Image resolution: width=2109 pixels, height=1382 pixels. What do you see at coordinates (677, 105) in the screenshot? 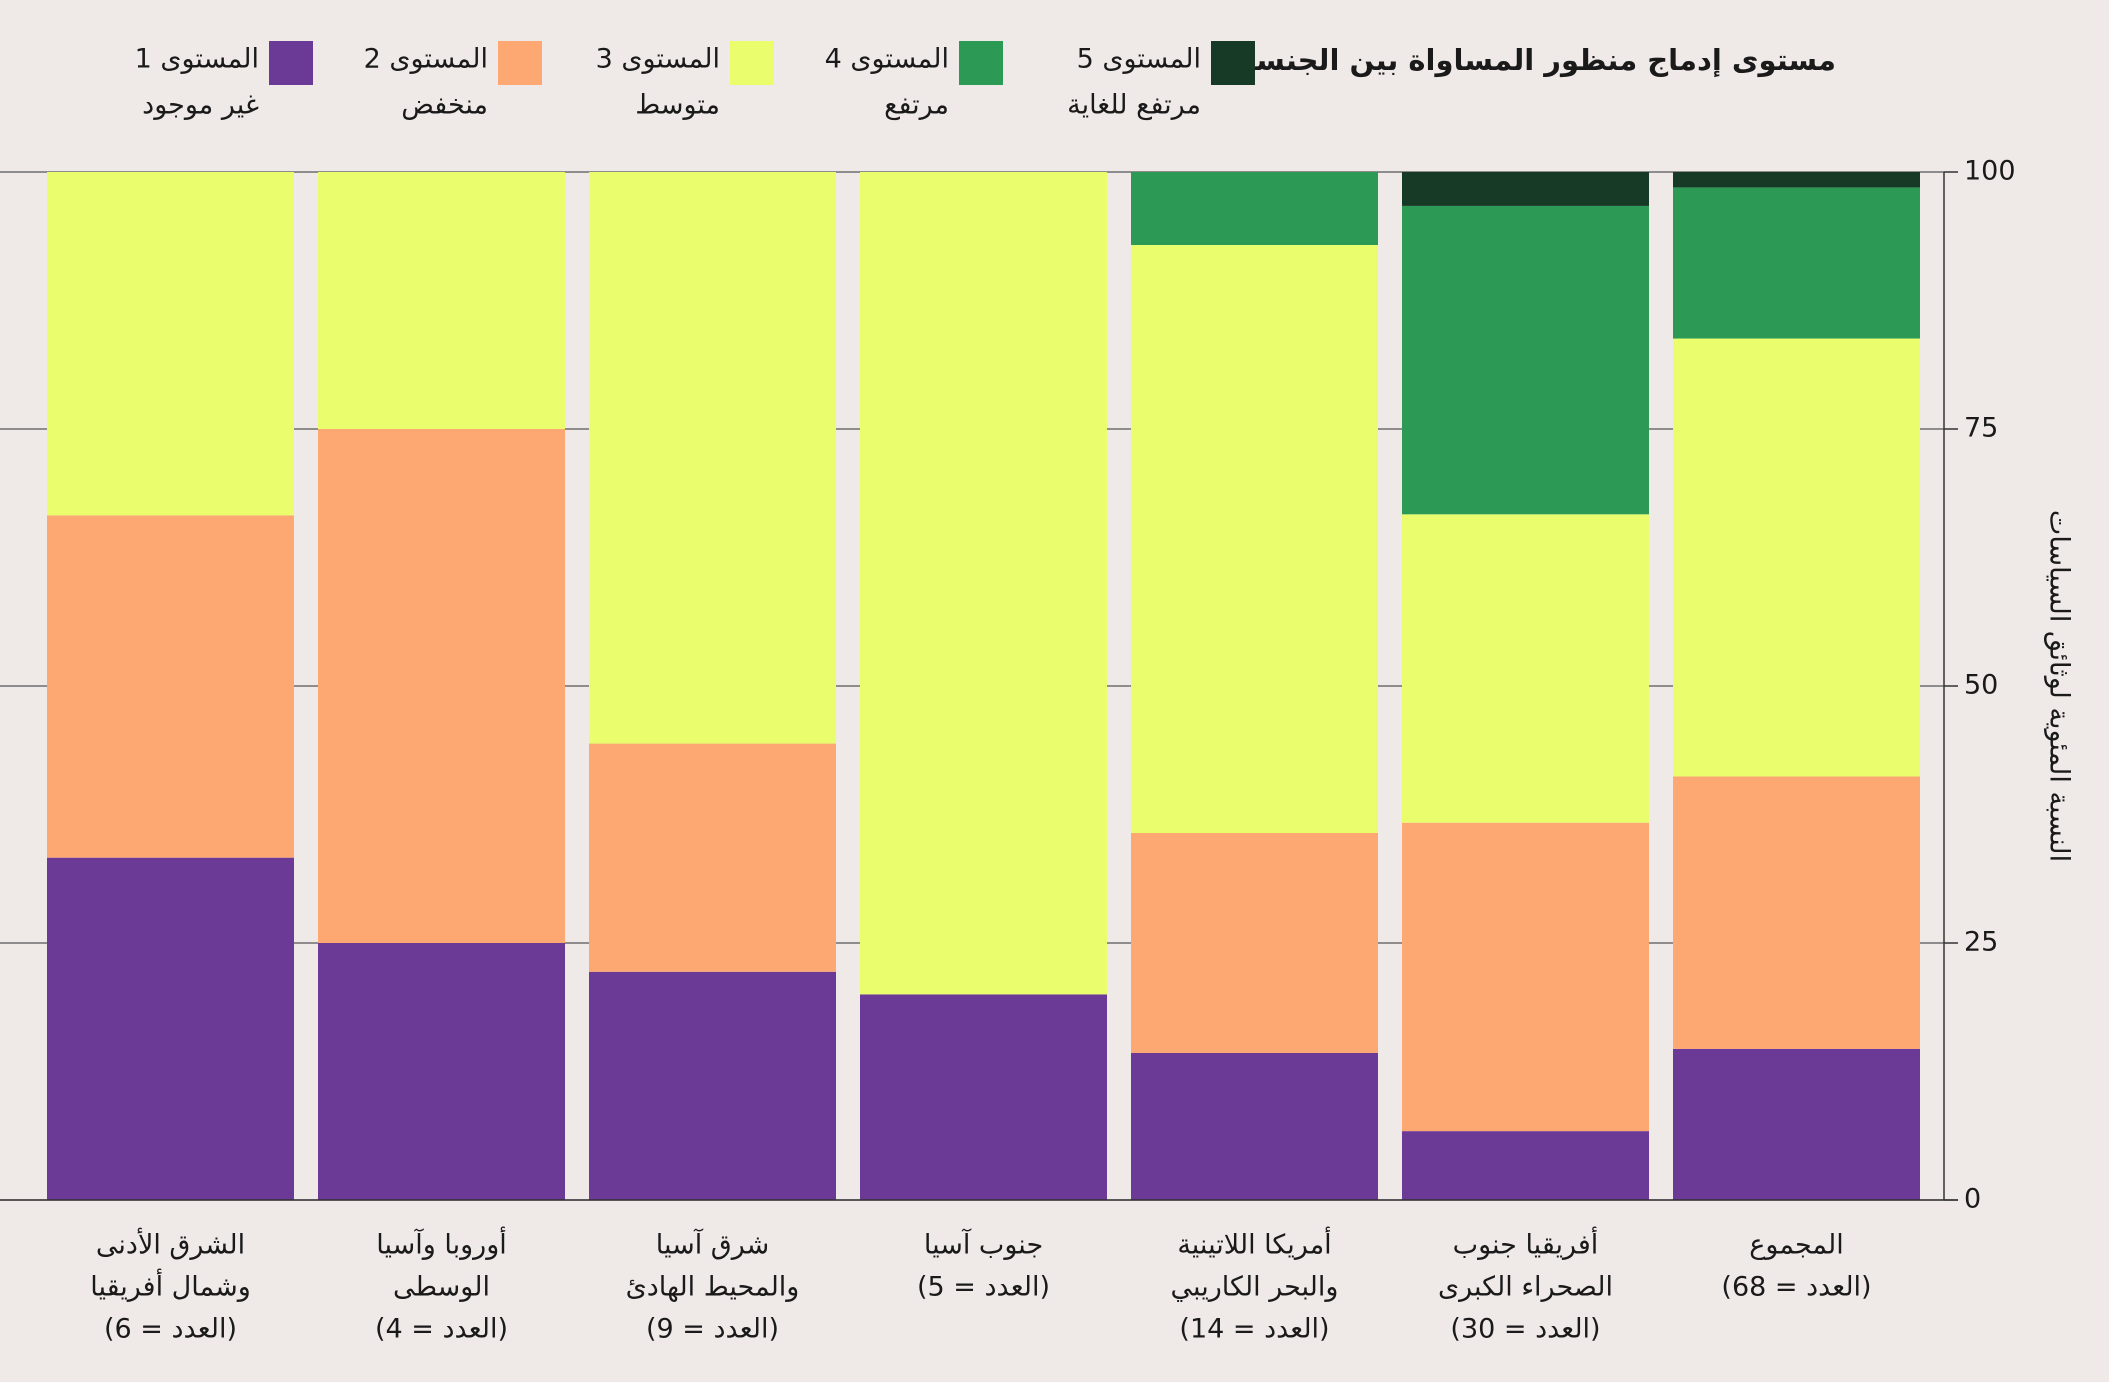
I see `legend-description: متوسط` at bounding box center [677, 105].